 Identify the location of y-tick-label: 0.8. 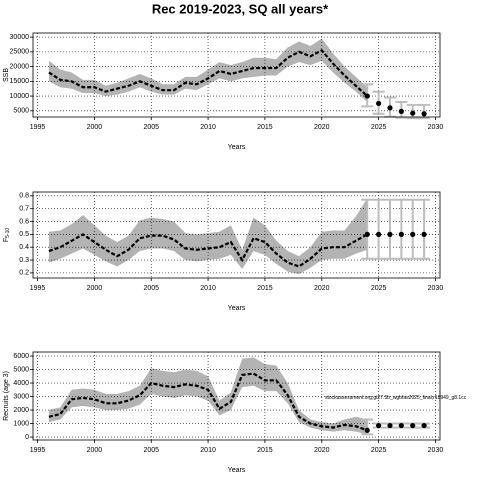
(24, 196).